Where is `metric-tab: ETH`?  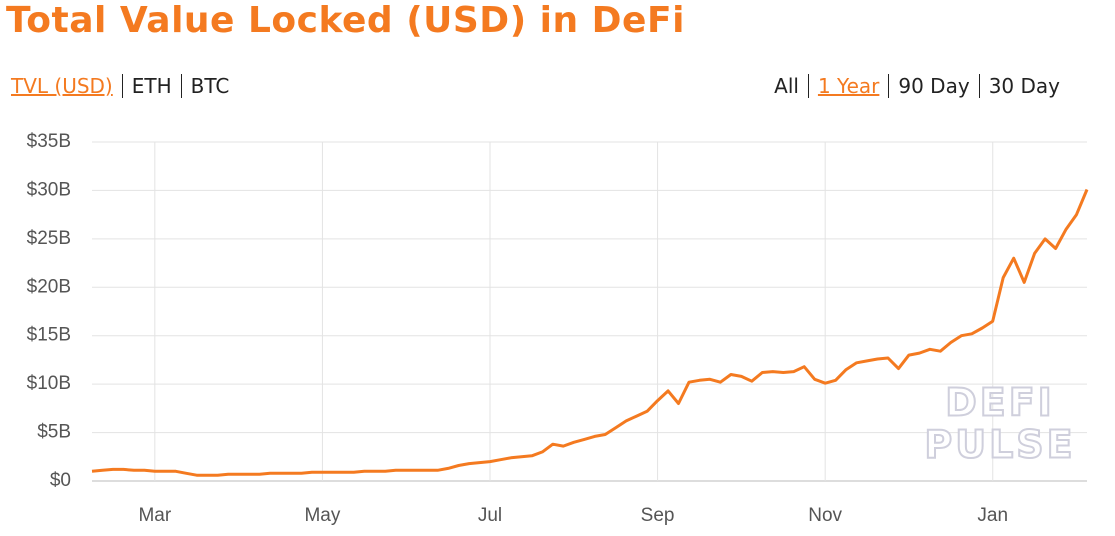
metric-tab: ETH is located at coordinates (151, 86).